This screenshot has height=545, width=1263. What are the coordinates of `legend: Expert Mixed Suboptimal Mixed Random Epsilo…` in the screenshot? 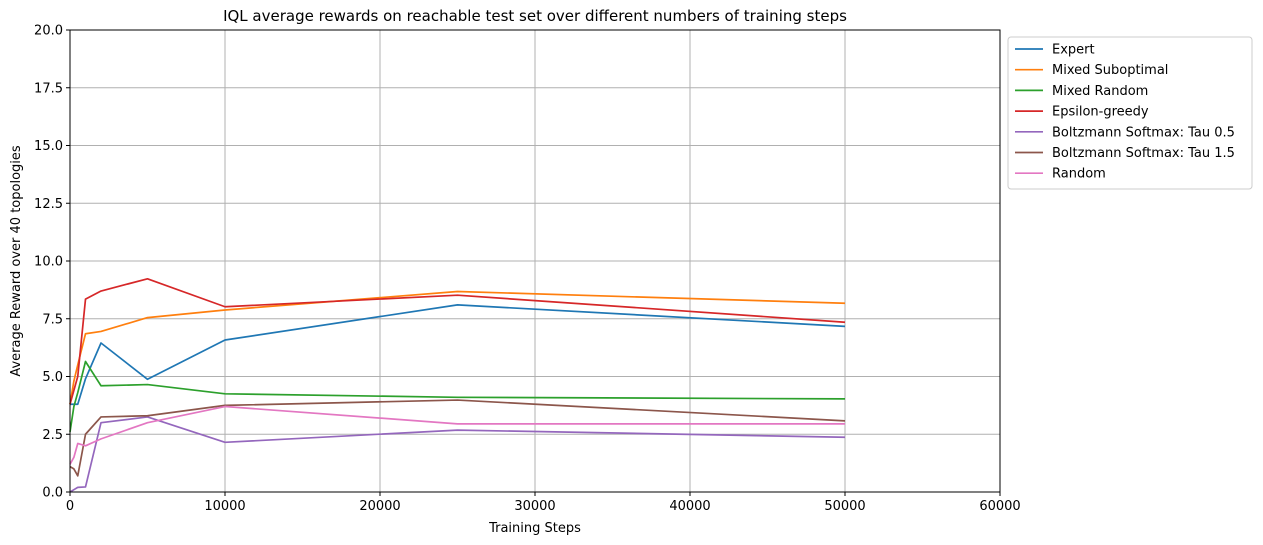 It's located at (1130, 113).